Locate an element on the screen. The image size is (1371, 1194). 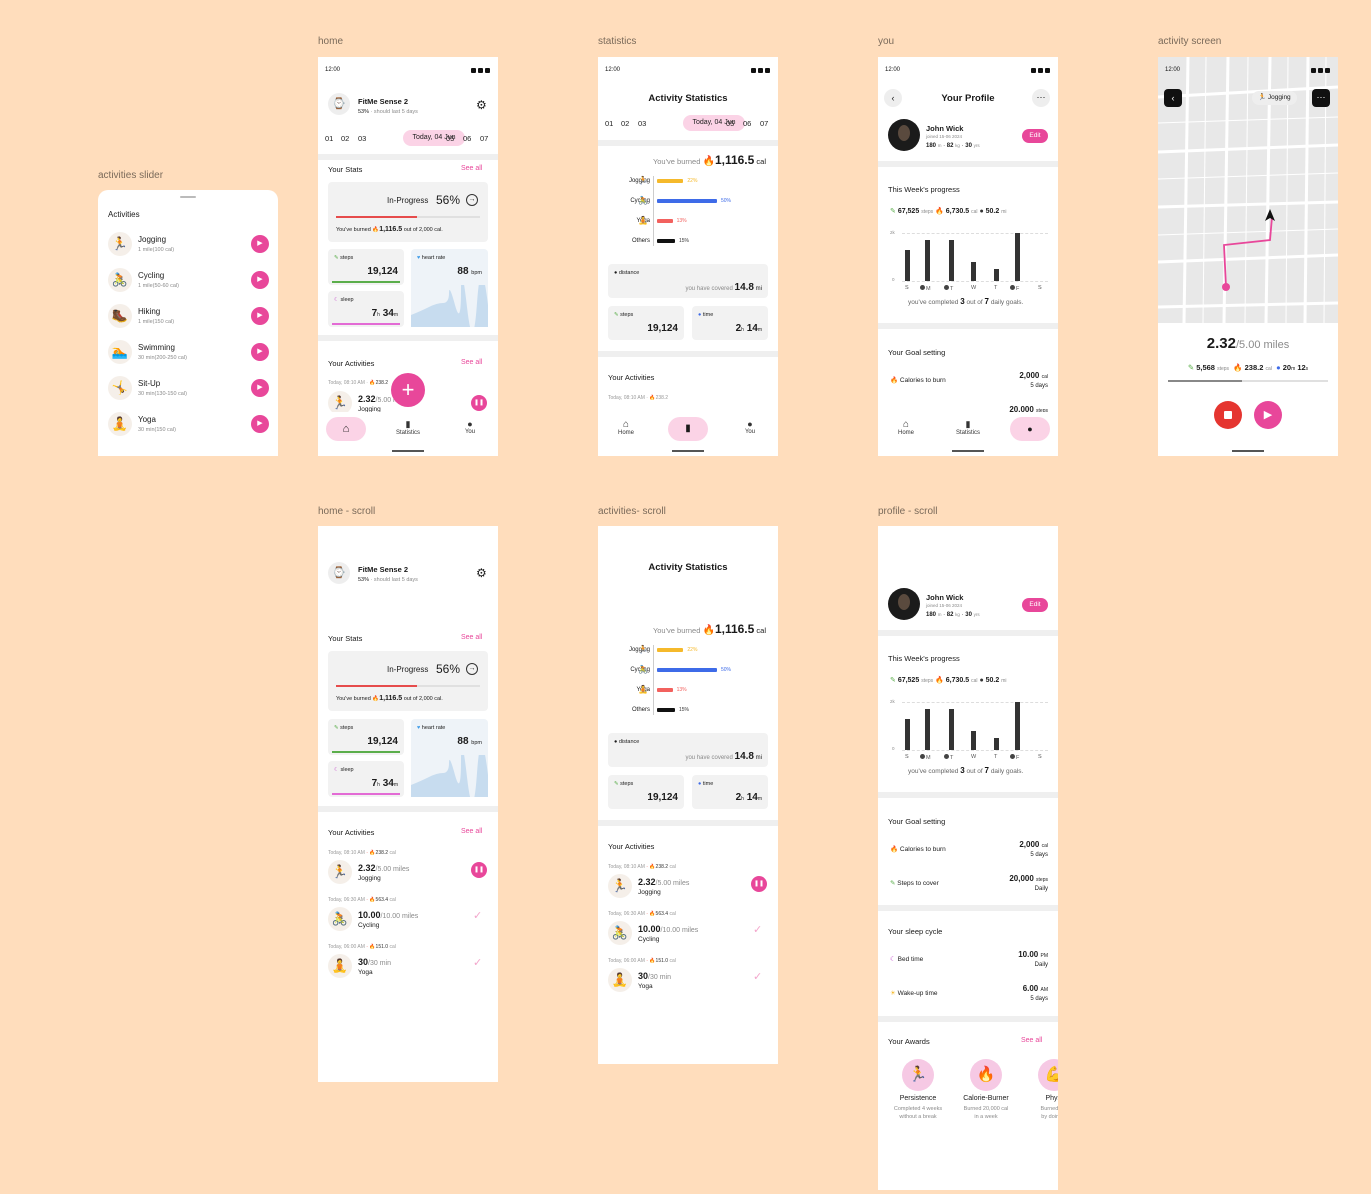
distance-label: distance is located at coordinates (629, 742).